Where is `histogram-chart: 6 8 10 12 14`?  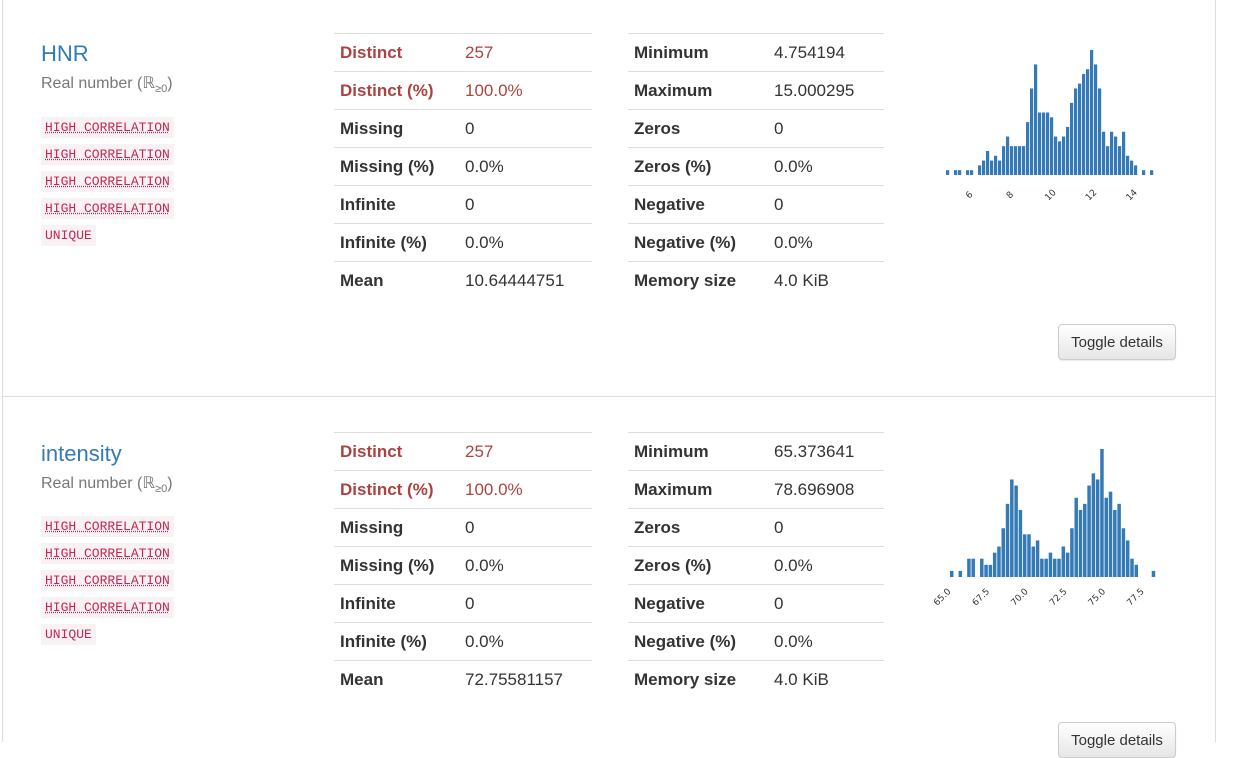
histogram-chart: 6 8 10 12 14 is located at coordinates (1050, 126).